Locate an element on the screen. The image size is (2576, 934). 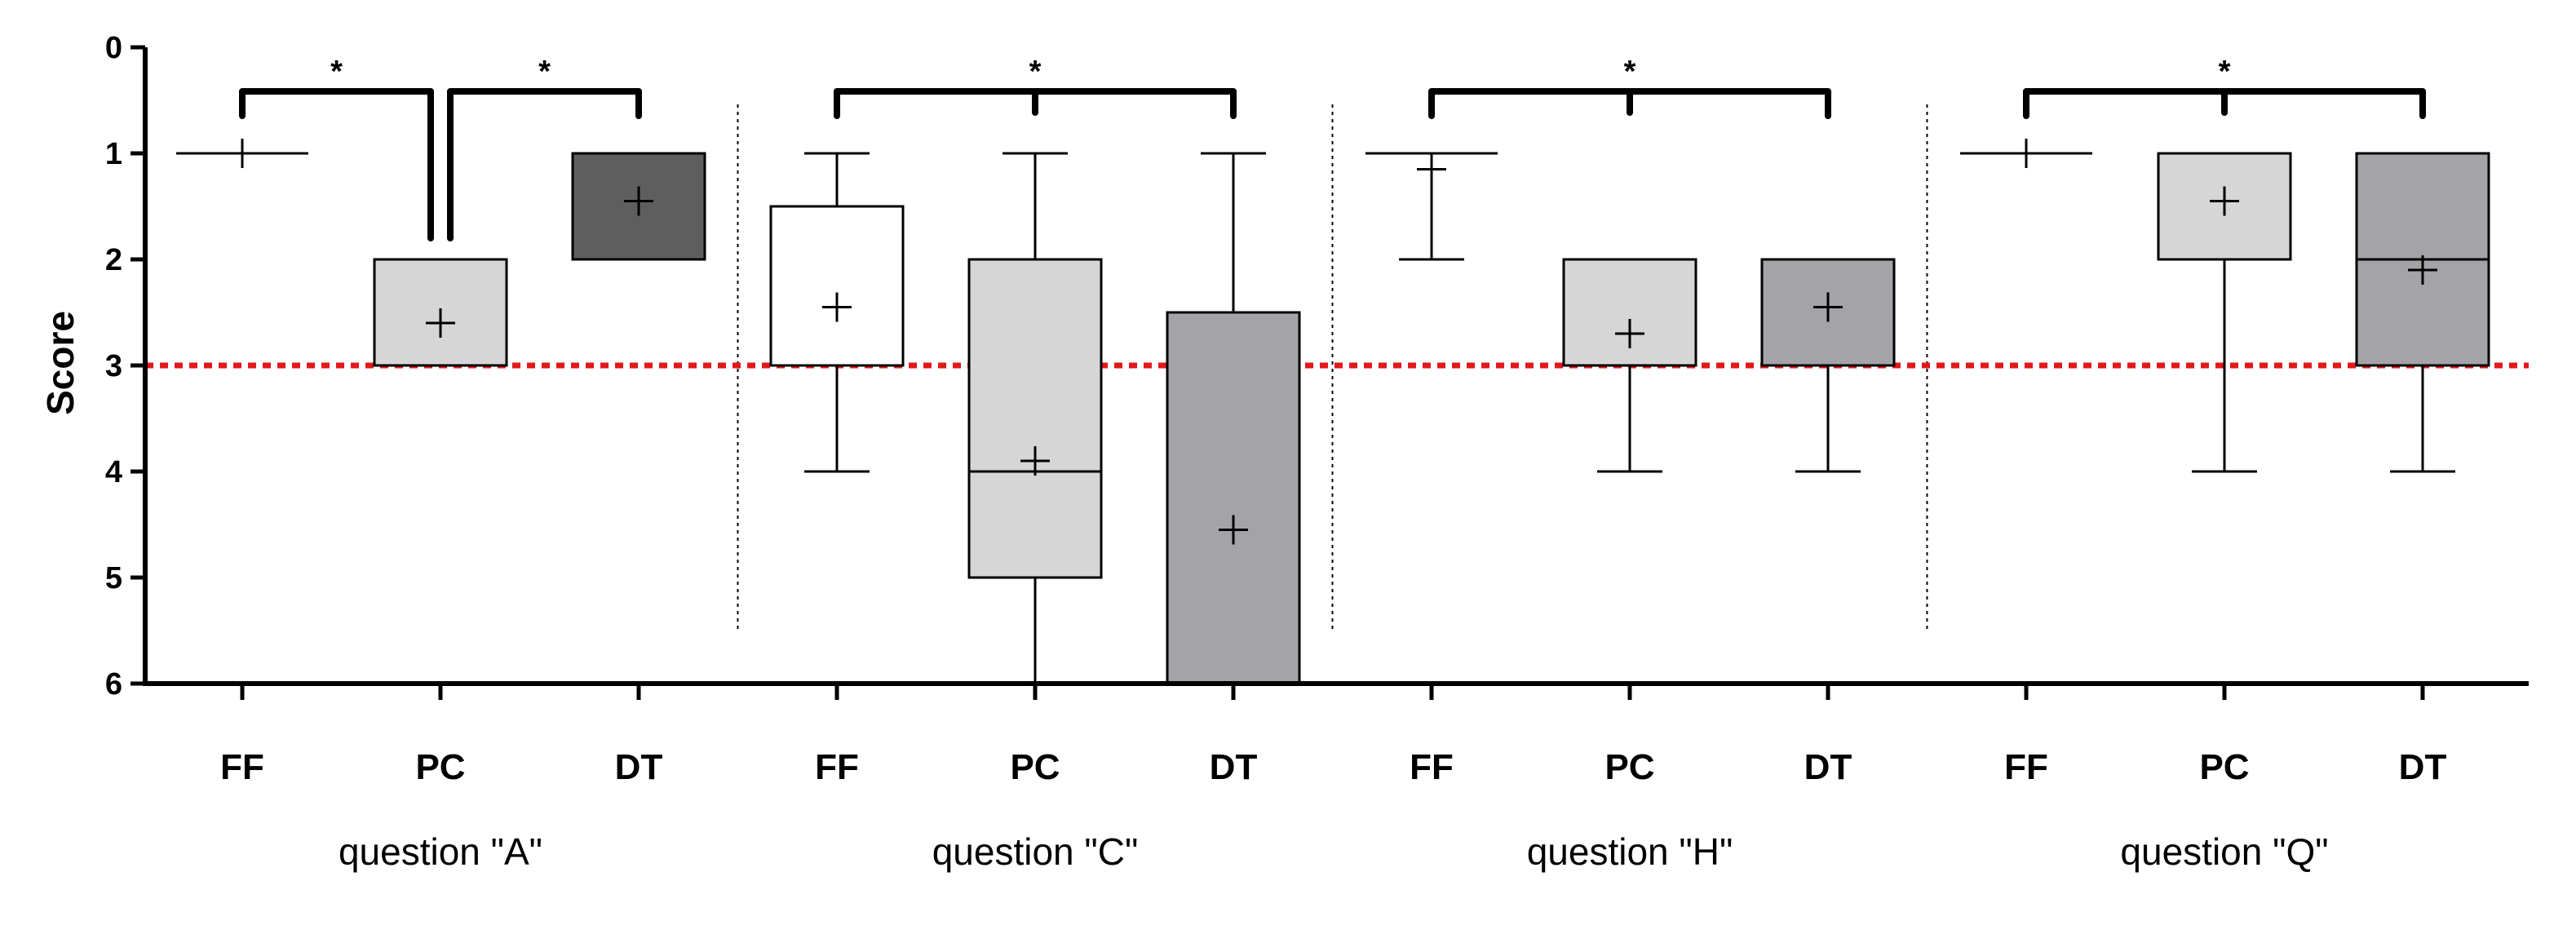
box-0-ff is located at coordinates (242, 153).